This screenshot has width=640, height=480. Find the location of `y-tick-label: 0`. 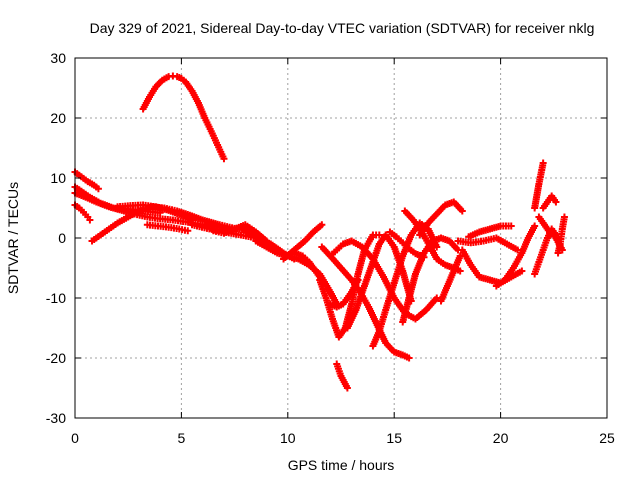

y-tick-label: 0 is located at coordinates (62, 238).